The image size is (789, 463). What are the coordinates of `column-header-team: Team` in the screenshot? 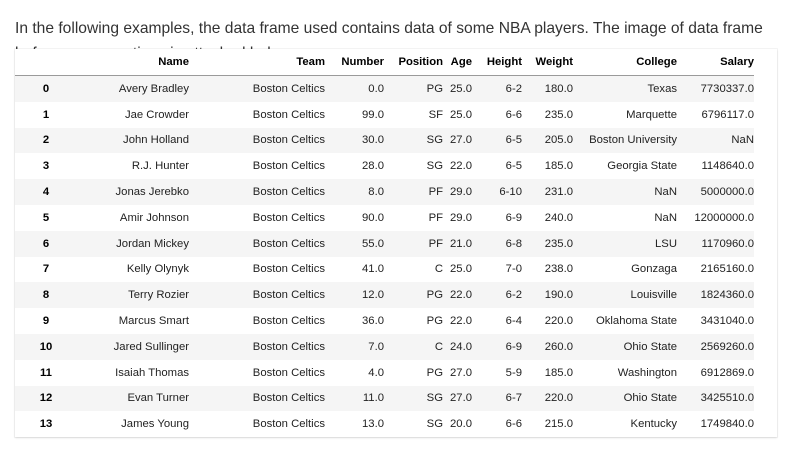 It's located at (257, 62).